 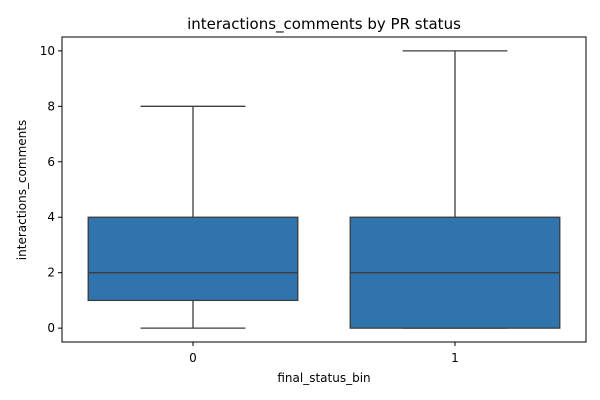 What do you see at coordinates (455, 358) in the screenshot?
I see `x-tick-label: 1` at bounding box center [455, 358].